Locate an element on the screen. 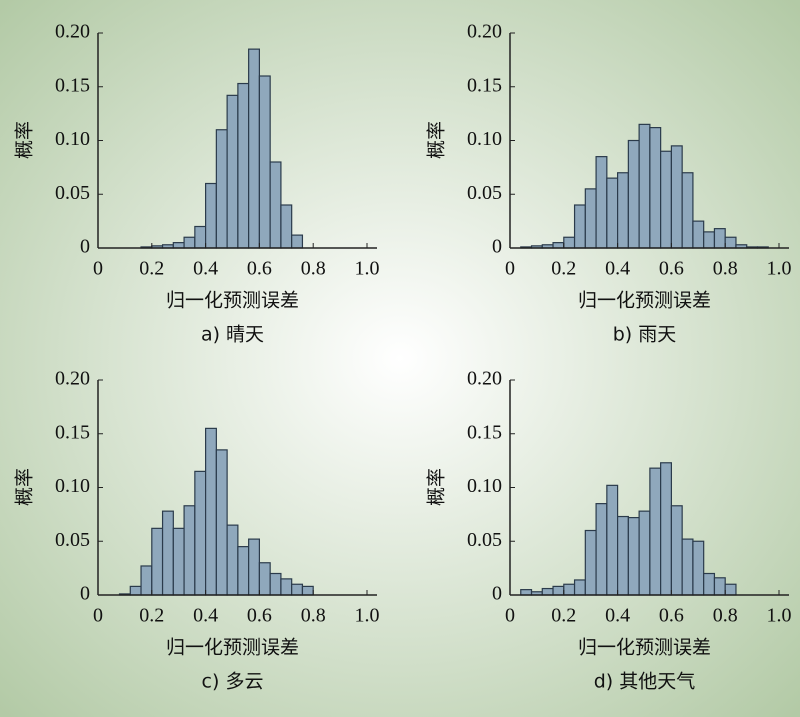  panel-caption: b) 雨天 is located at coordinates (645, 335).